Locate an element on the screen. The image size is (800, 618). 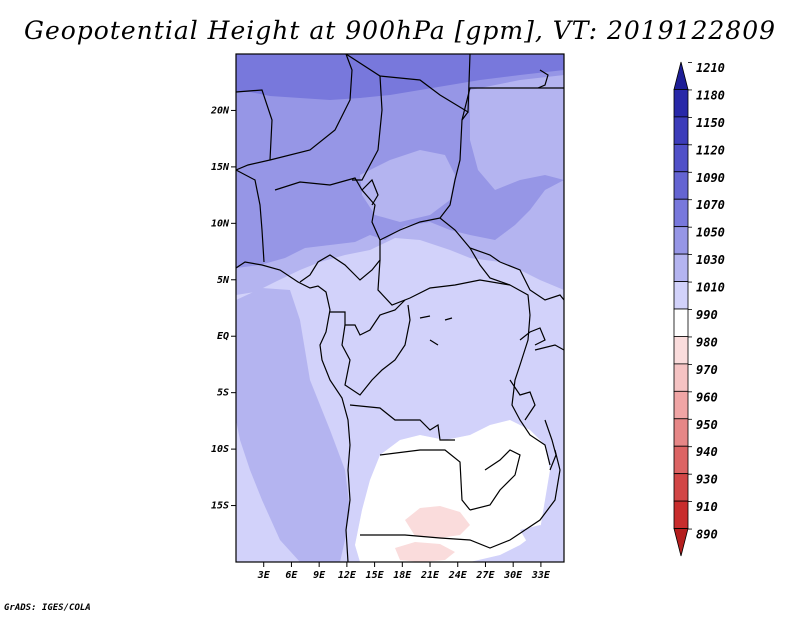
field-980-b is located at coordinates (425, 552).